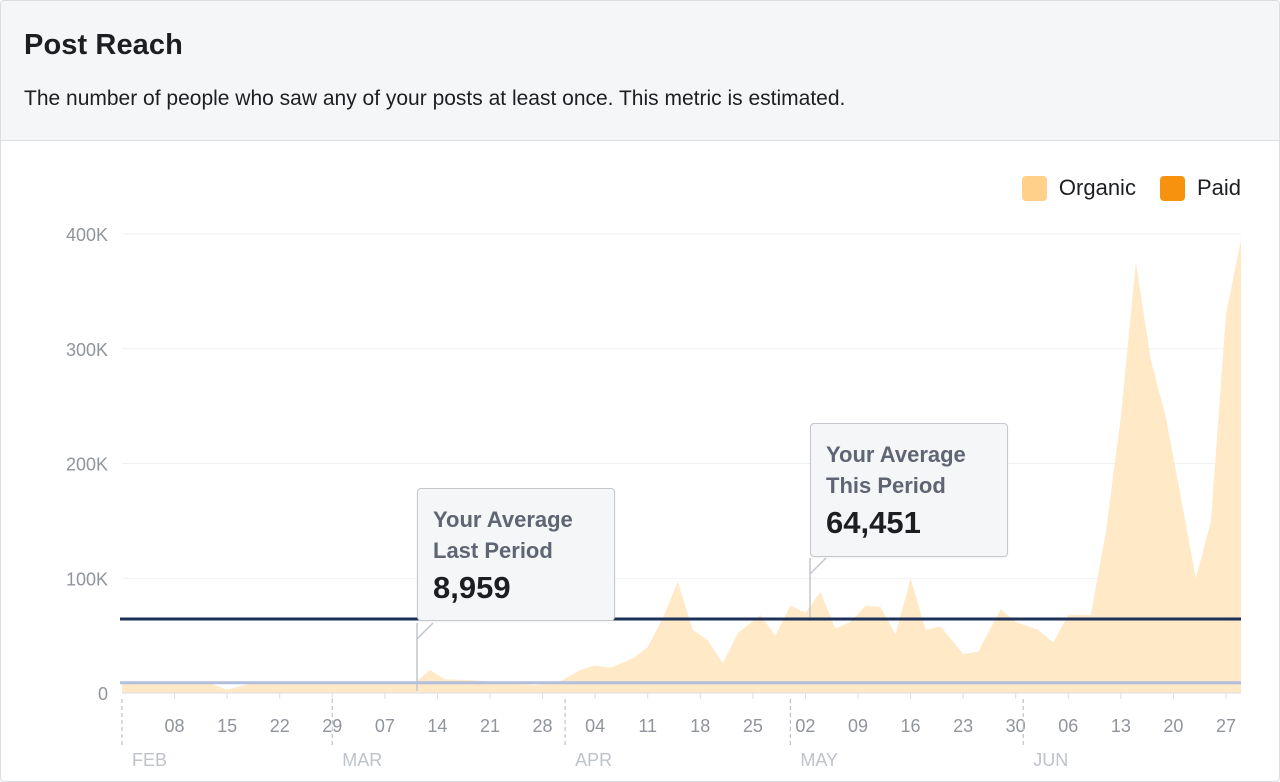 Image resolution: width=1280 pixels, height=782 pixels. What do you see at coordinates (503, 519) in the screenshot?
I see `callout-last-period-label-1: Your Average` at bounding box center [503, 519].